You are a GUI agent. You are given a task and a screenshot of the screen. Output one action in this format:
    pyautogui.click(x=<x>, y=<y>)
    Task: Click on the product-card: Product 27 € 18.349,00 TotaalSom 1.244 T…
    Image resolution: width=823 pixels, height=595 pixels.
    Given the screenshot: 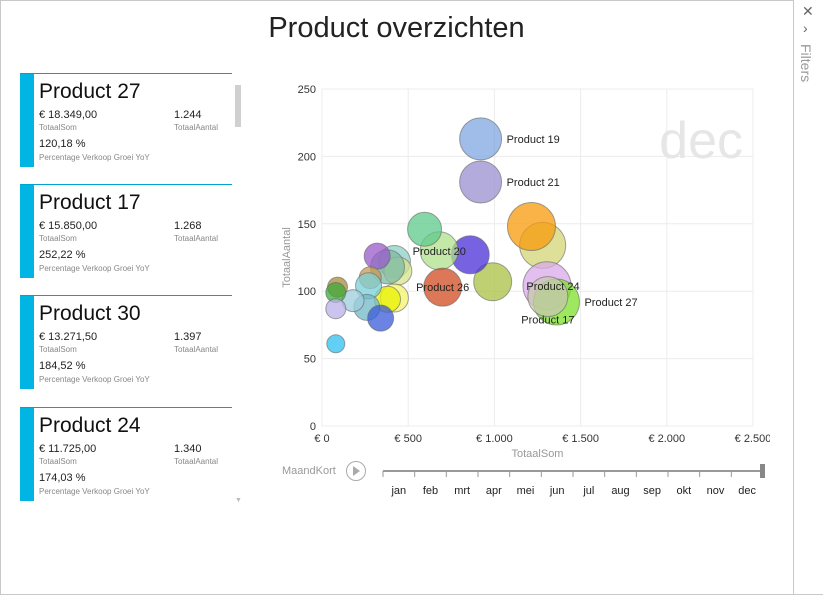 What is the action you would take?
    pyautogui.click(x=126, y=120)
    